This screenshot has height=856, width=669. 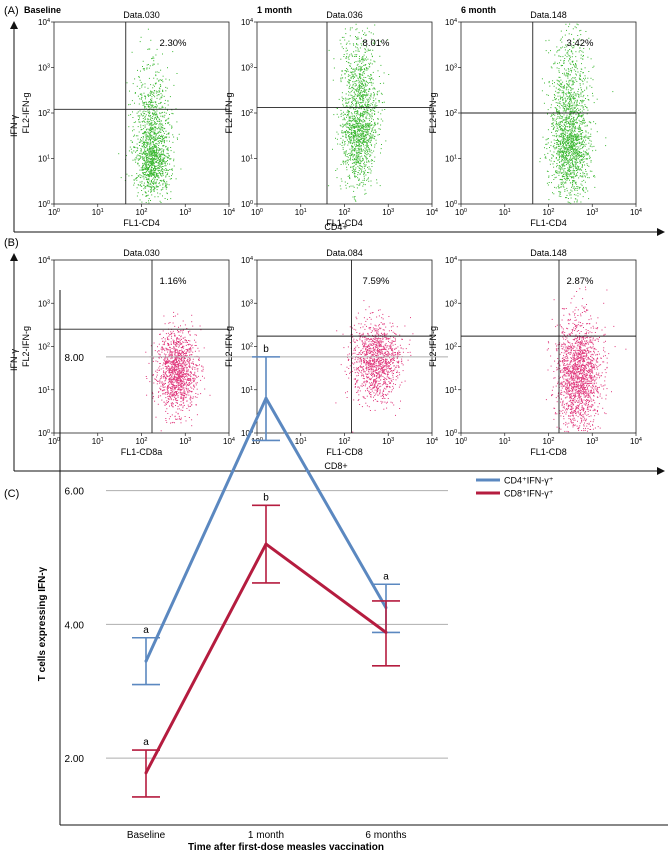 What do you see at coordinates (344, 253) in the screenshot?
I see `flow-plot-file: Data.084` at bounding box center [344, 253].